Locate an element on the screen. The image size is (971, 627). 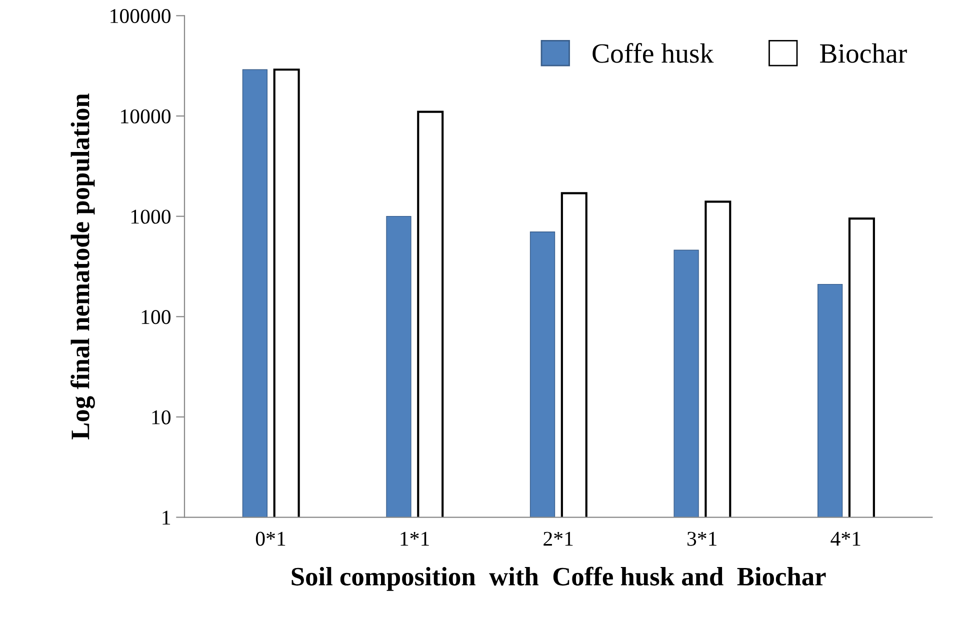
x-tick-label: 0*1 is located at coordinates (271, 539).